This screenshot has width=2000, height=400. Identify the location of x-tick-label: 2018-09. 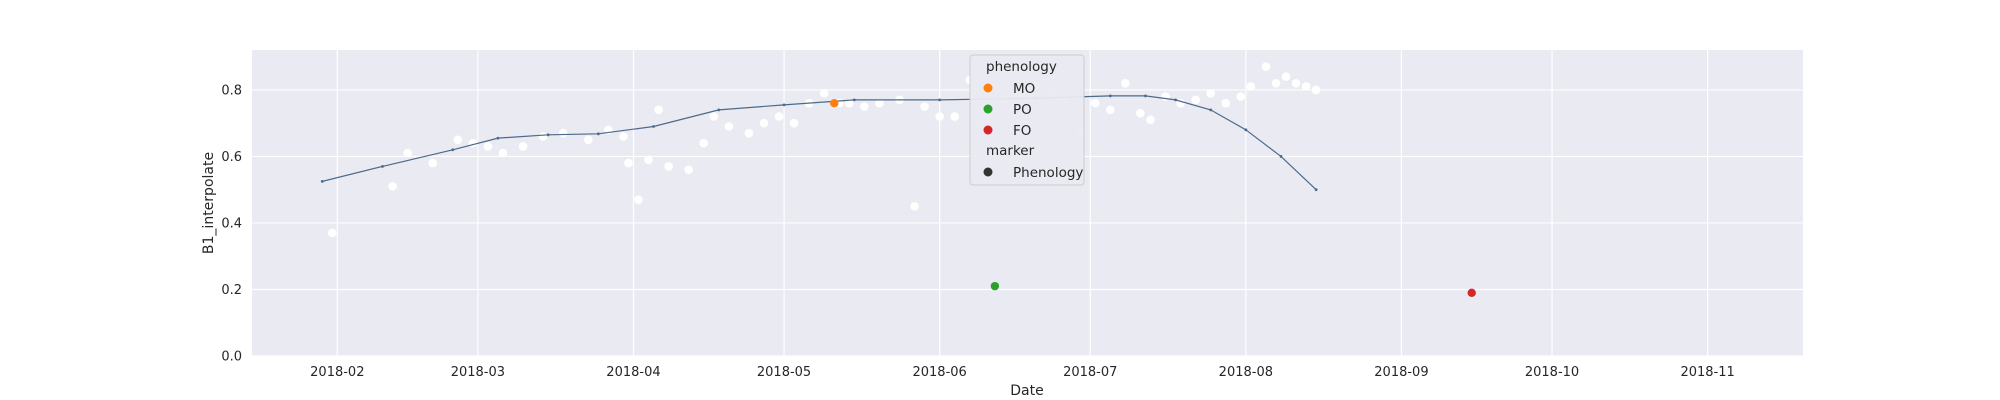
(1401, 372).